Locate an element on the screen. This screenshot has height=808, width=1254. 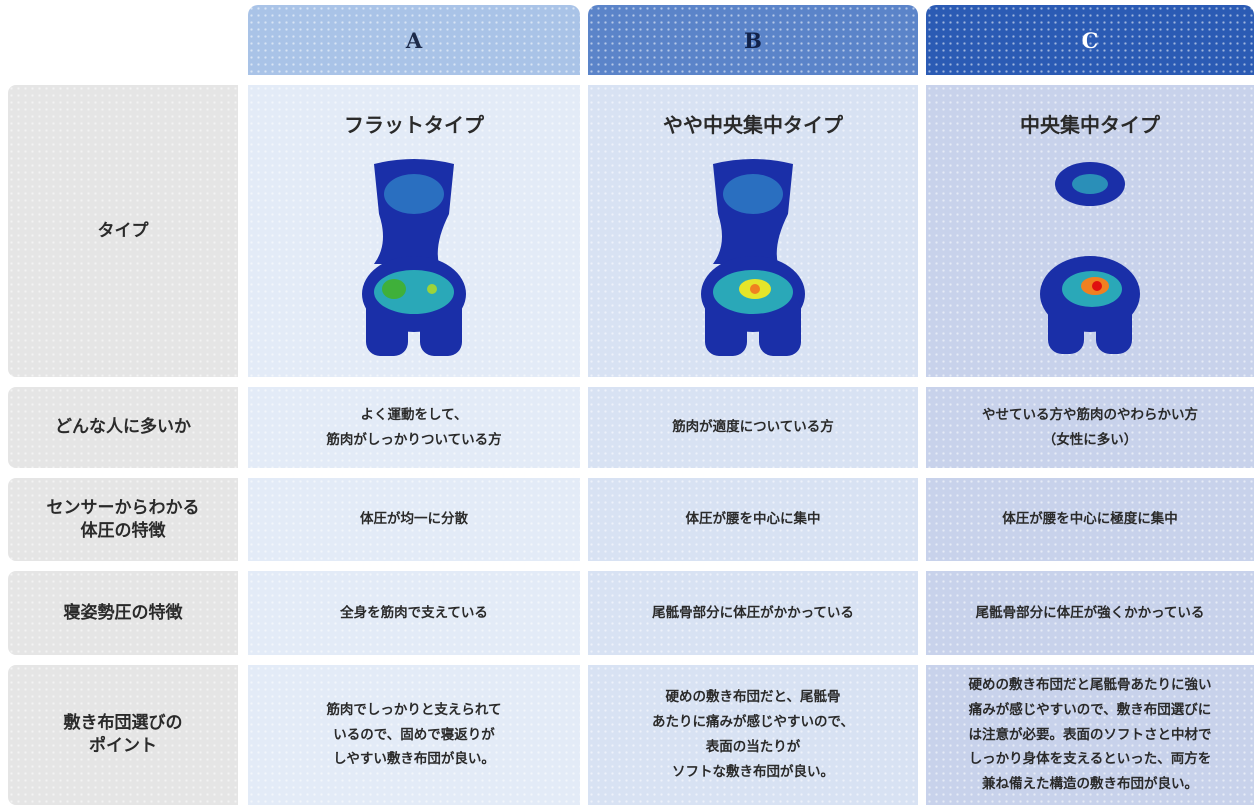
row-label: センサーからわかる 体圧の特徴 is located at coordinates (123, 519).